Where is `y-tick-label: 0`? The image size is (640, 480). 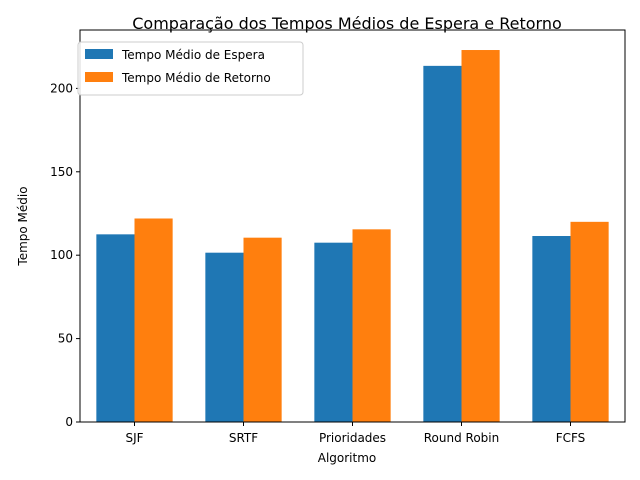 y-tick-label: 0 is located at coordinates (69, 422).